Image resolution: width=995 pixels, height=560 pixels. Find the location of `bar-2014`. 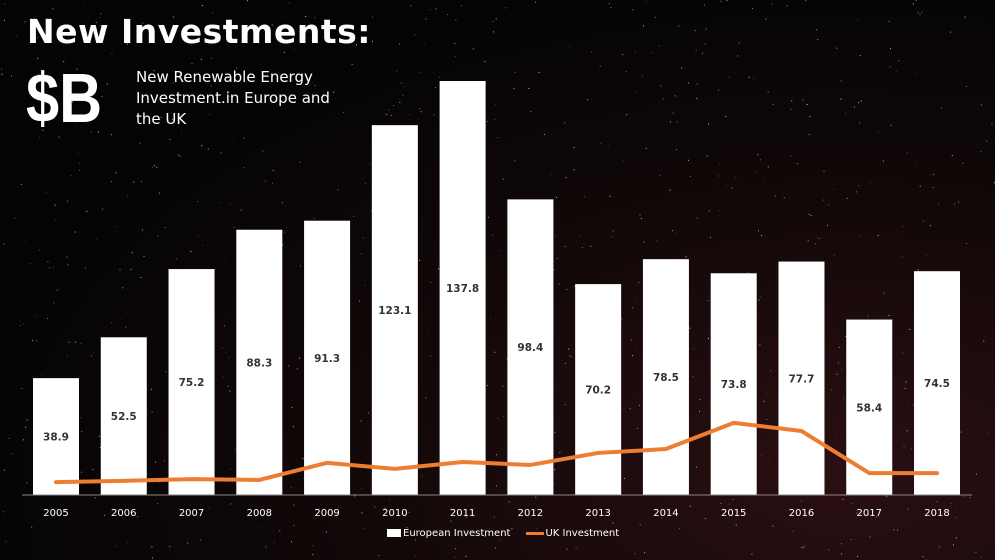

bar-2014 is located at coordinates (665, 377).